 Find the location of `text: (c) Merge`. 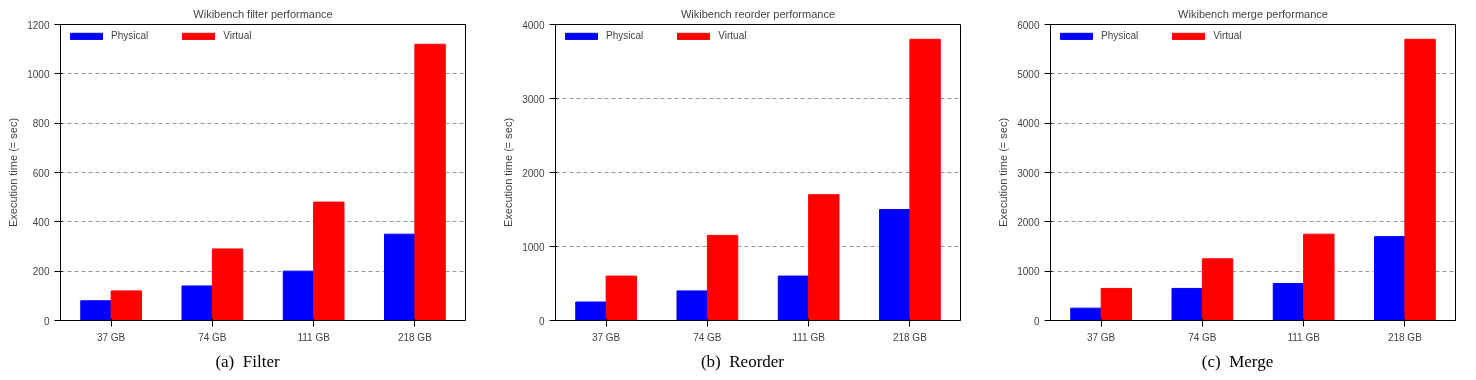

text: (c) Merge is located at coordinates (1237, 362).